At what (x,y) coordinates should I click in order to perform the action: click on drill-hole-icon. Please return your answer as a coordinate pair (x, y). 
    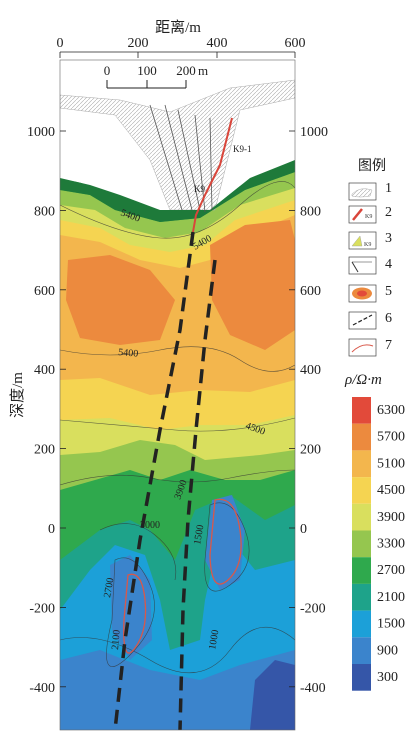
    Looking at the image, I should click on (362, 265).